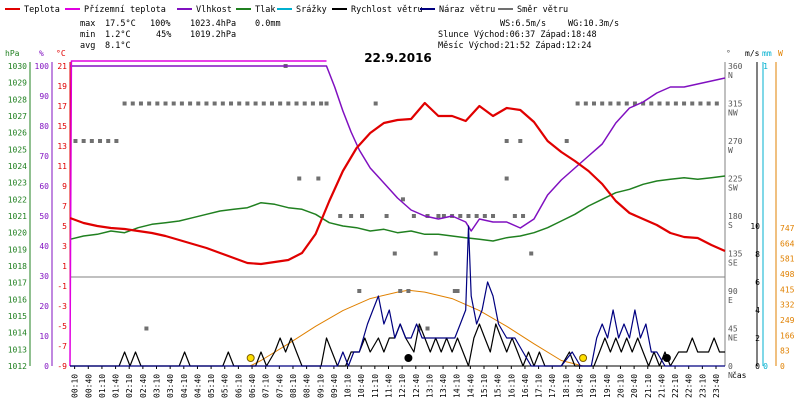 The image size is (800, 400). I want to click on axis-dir-tick: 360, so click(735, 66).